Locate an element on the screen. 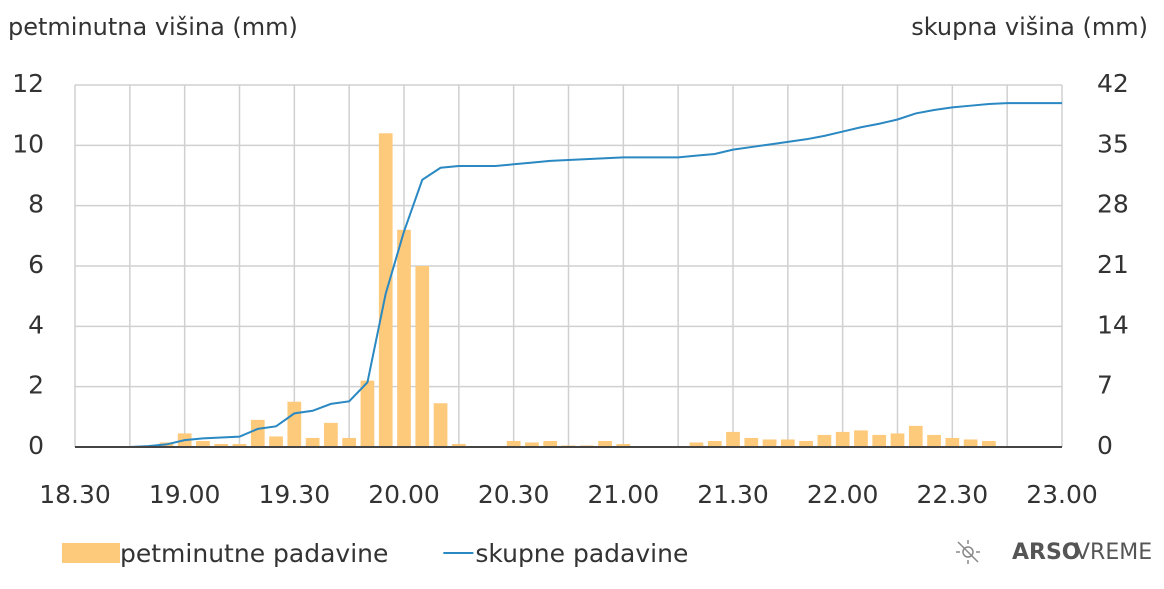 The height and width of the screenshot is (589, 1164). y2-tick-label: 0 is located at coordinates (1105, 445).